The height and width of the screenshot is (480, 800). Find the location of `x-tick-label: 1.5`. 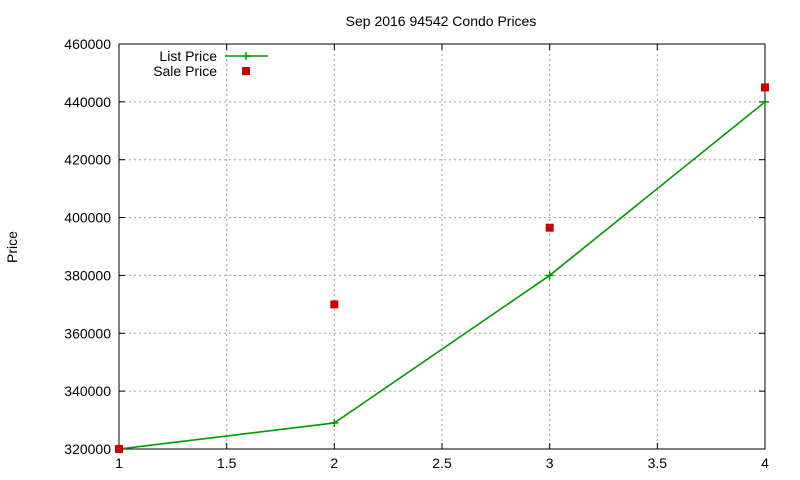

x-tick-label: 1.5 is located at coordinates (227, 463).